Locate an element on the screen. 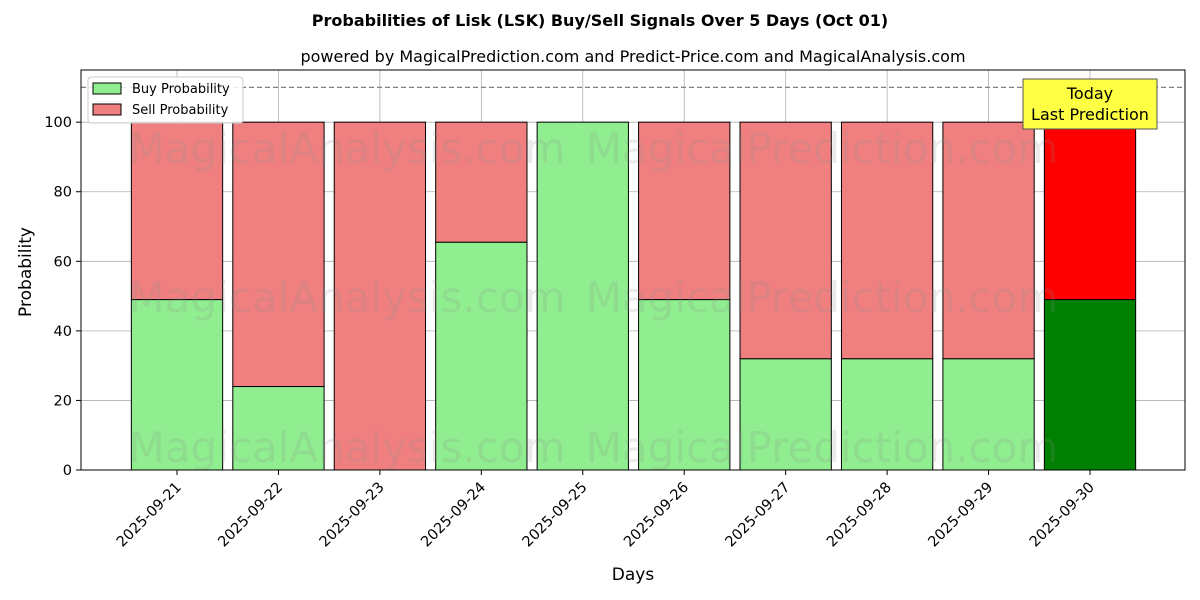 Image resolution: width=1200 pixels, height=600 pixels. y-tick-label: 0 is located at coordinates (67, 471).